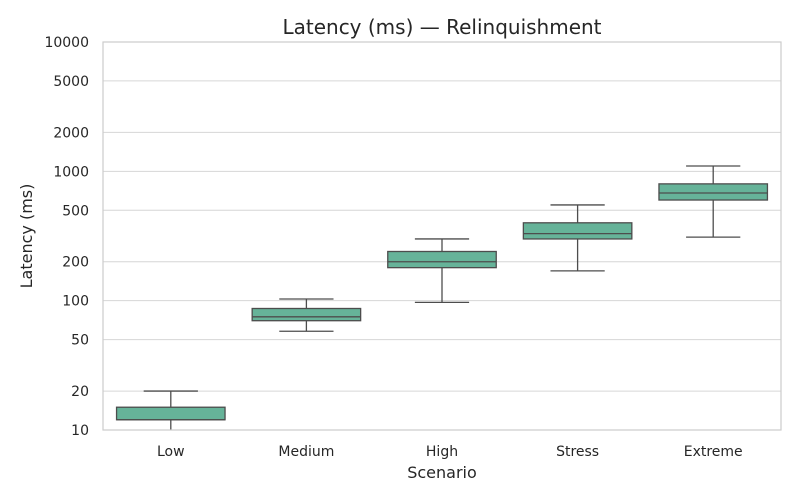  What do you see at coordinates (71, 133) in the screenshot?
I see `y-tick-label: 2000` at bounding box center [71, 133].